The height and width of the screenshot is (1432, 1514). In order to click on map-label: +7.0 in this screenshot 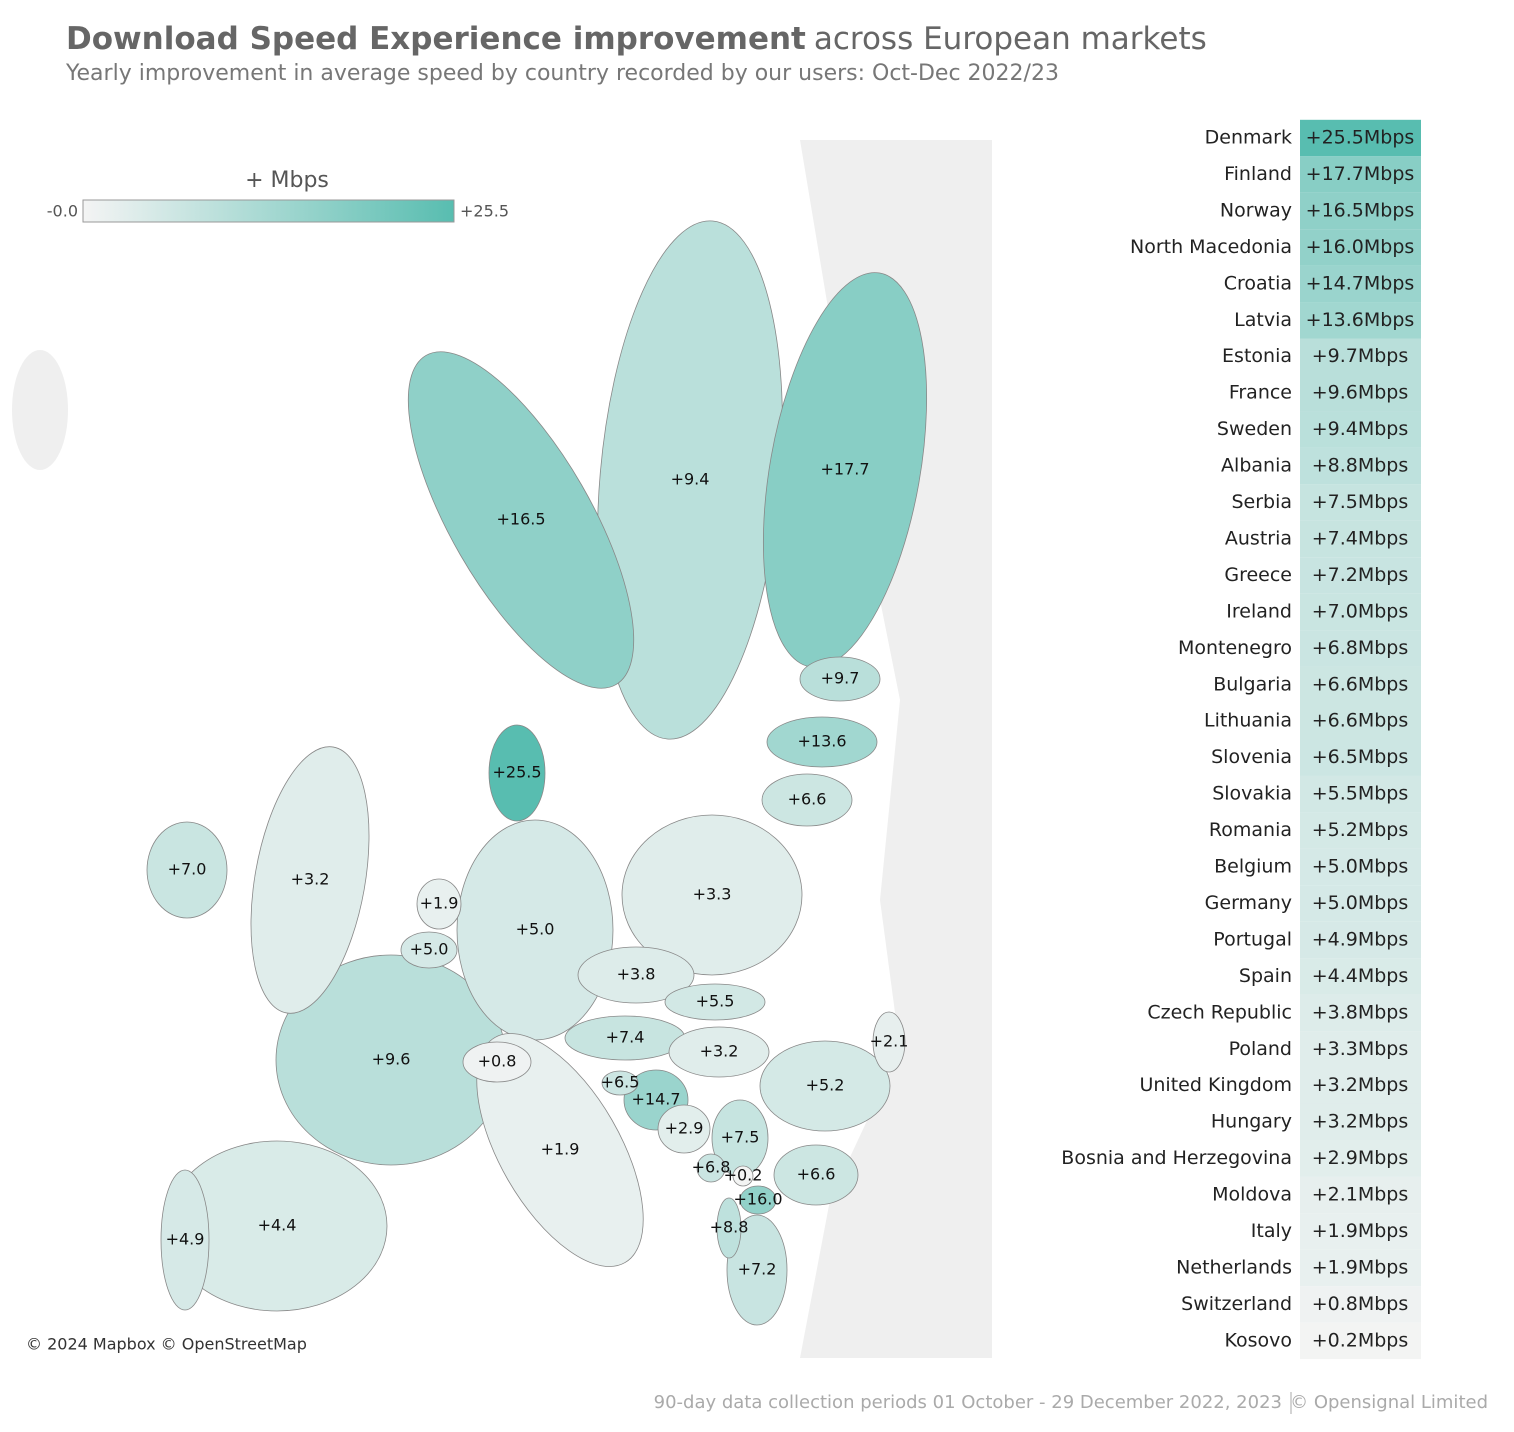, I will do `click(187, 869)`.